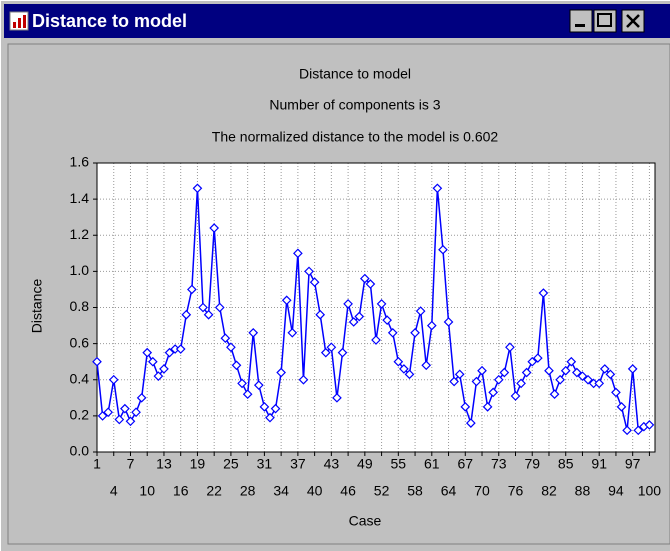 Image resolution: width=670 pixels, height=551 pixels. What do you see at coordinates (265, 464) in the screenshot?
I see `x-tick-label: 31` at bounding box center [265, 464].